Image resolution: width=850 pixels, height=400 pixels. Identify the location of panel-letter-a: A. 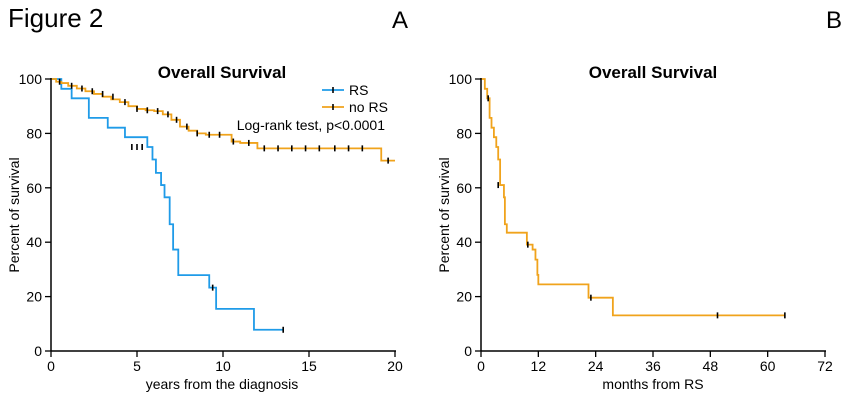
(400, 20).